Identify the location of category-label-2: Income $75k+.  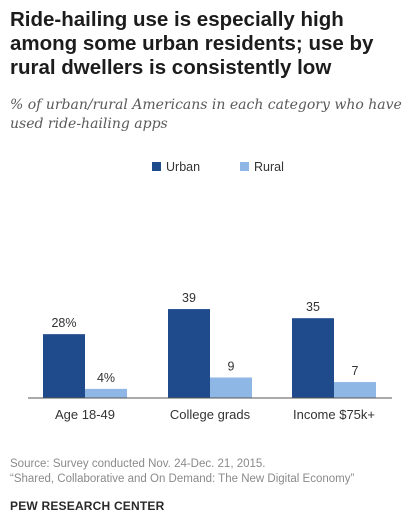
(334, 414).